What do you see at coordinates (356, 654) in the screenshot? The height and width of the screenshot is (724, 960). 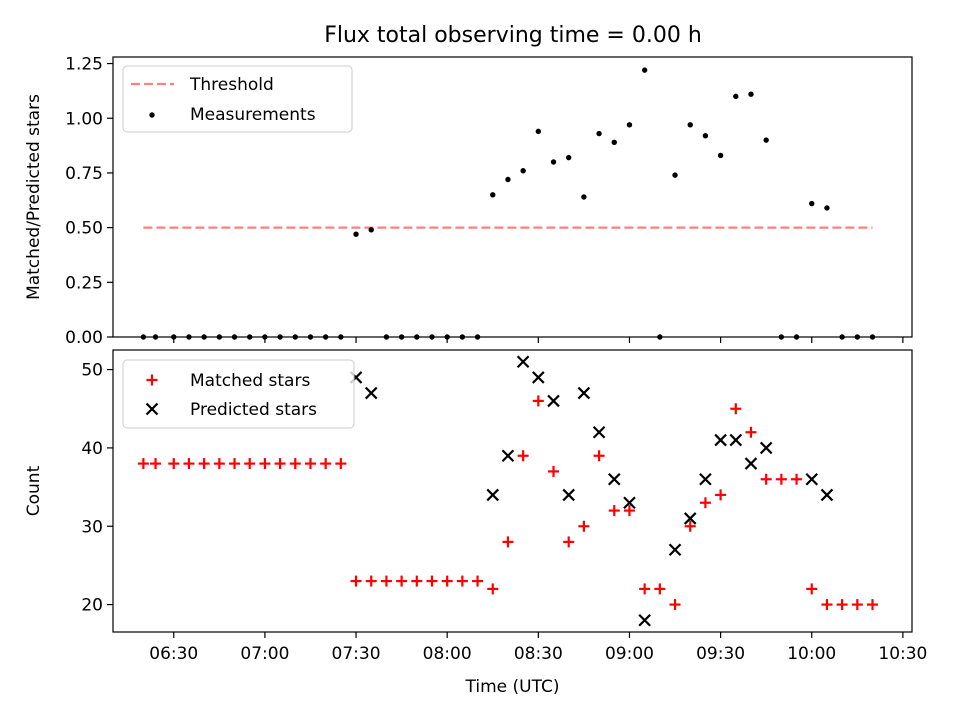 I see `bottom-x-tick-label: 07:30` at bounding box center [356, 654].